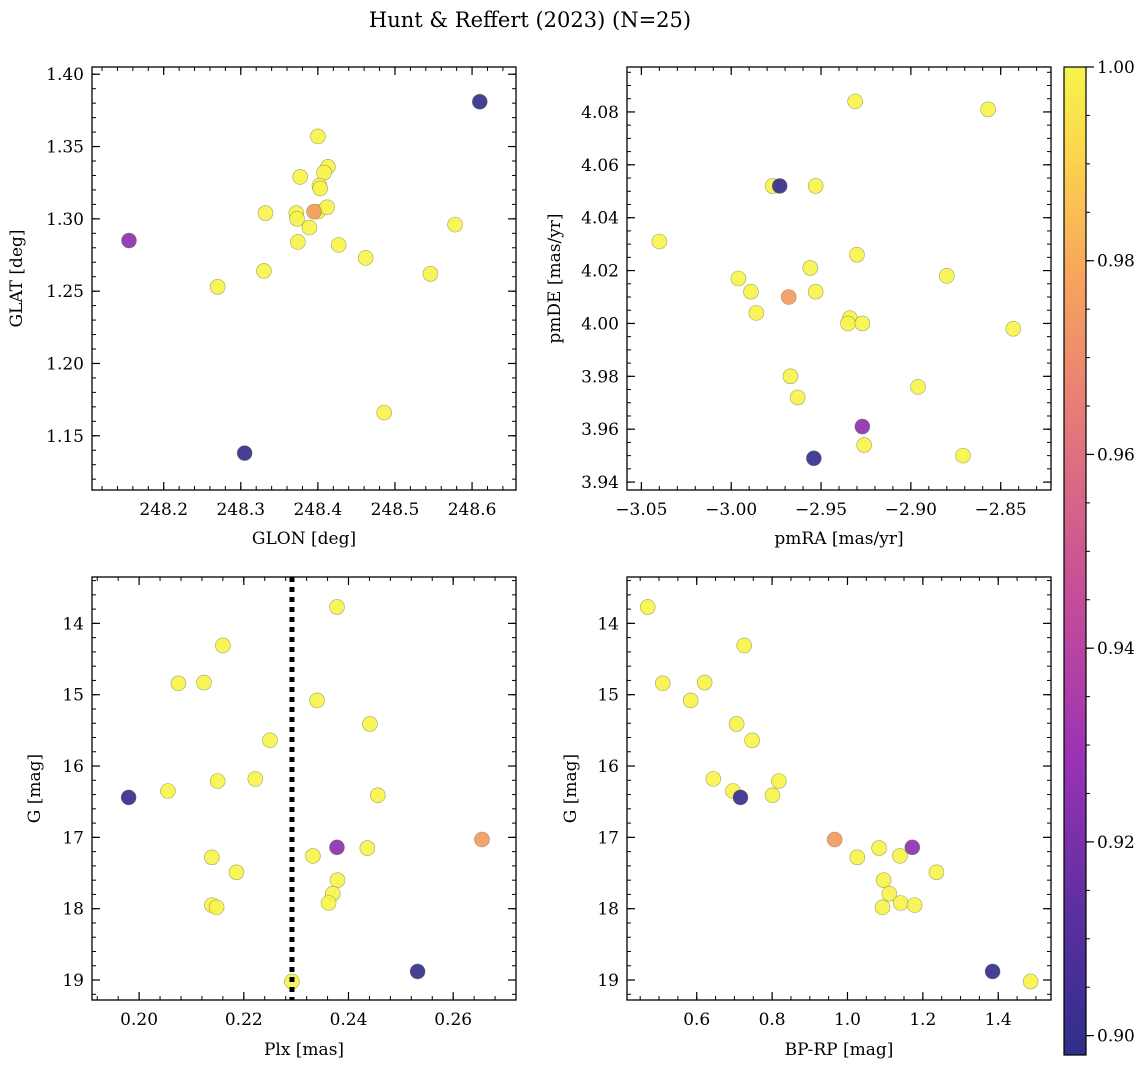 The image size is (1148, 1067). Describe the element at coordinates (349, 1020) in the screenshot. I see `x-tick-label: 0.24` at that location.